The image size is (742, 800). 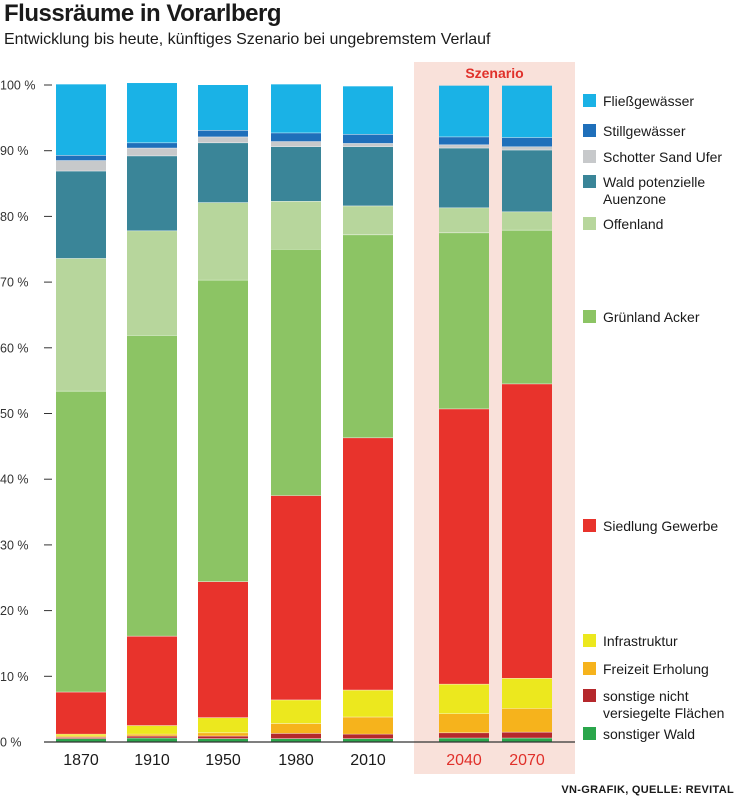 What do you see at coordinates (152, 730) in the screenshot?
I see `bar-segment-1910-infrastruktur` at bounding box center [152, 730].